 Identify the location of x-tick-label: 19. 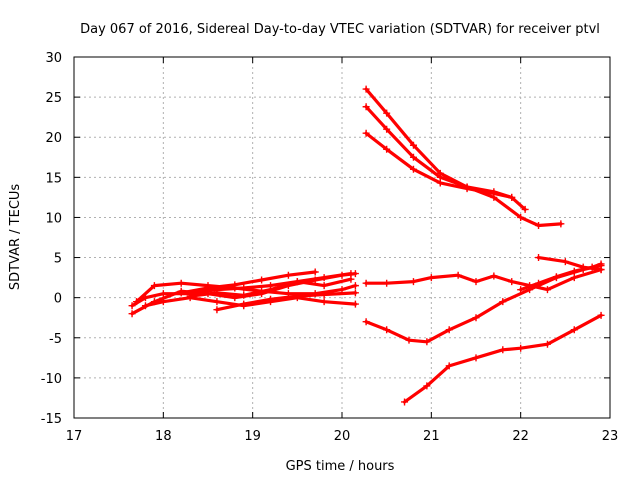
(252, 436).